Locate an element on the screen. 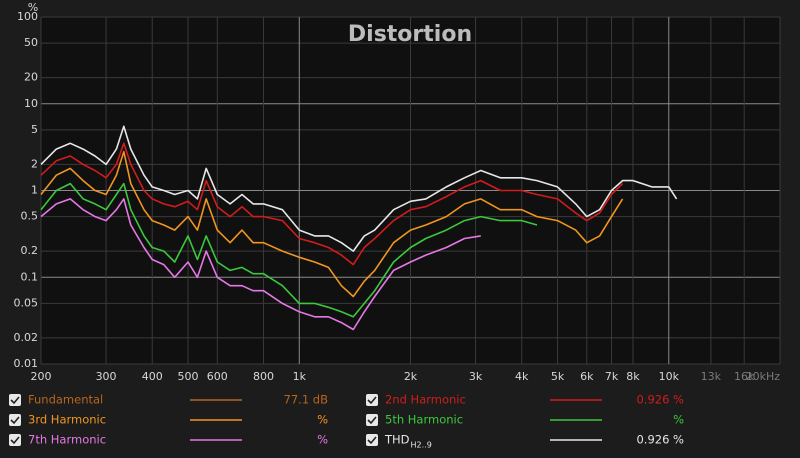 This screenshot has height=458, width=800. legend-name: 2nd Harmonic is located at coordinates (425, 400).